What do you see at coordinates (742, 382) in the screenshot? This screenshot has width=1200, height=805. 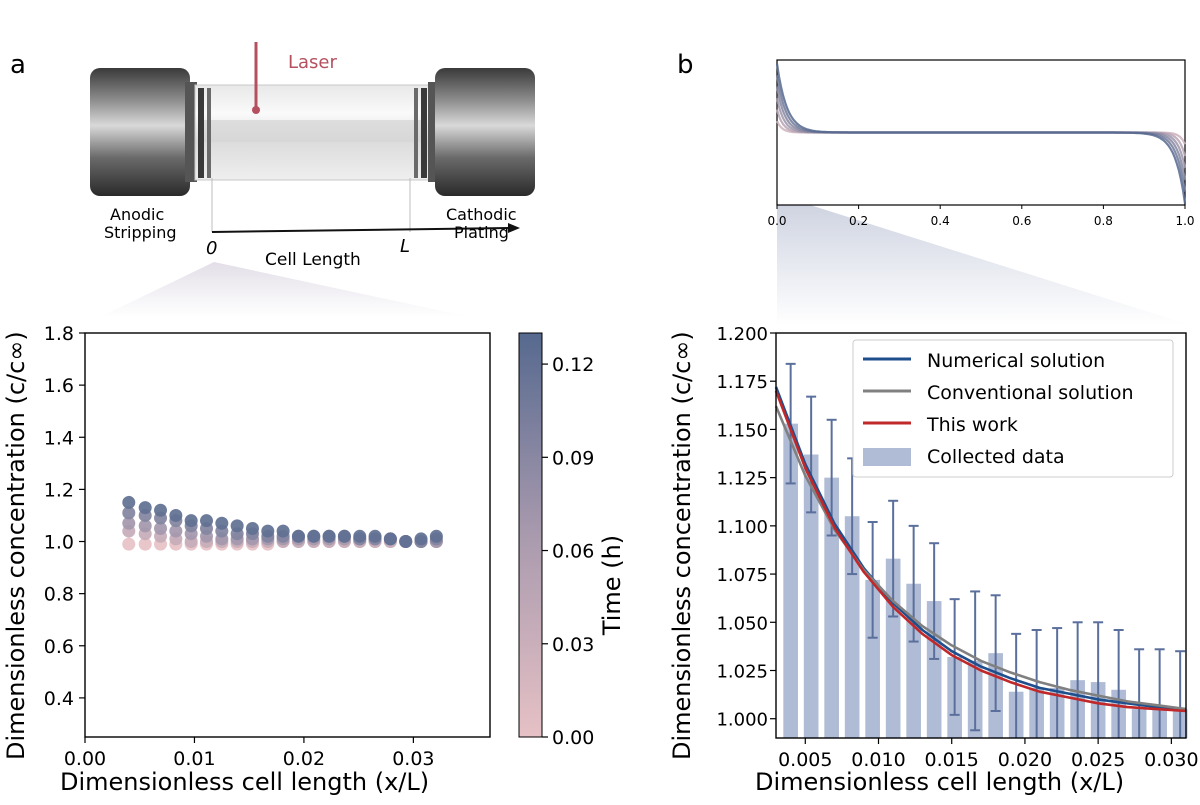 I see `y-tick-label: 1.175` at bounding box center [742, 382].